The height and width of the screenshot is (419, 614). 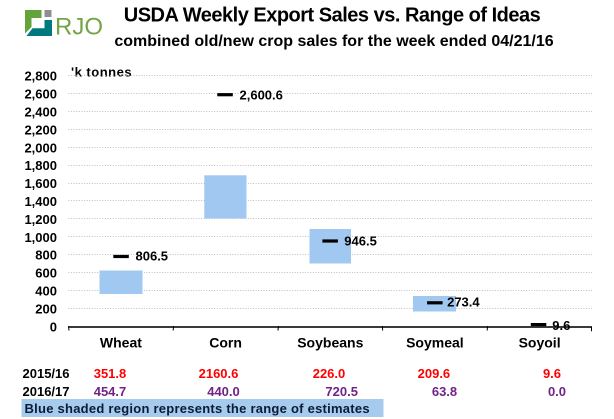 What do you see at coordinates (46, 391) in the screenshot?
I see `svg-text: 2016/17` at bounding box center [46, 391].